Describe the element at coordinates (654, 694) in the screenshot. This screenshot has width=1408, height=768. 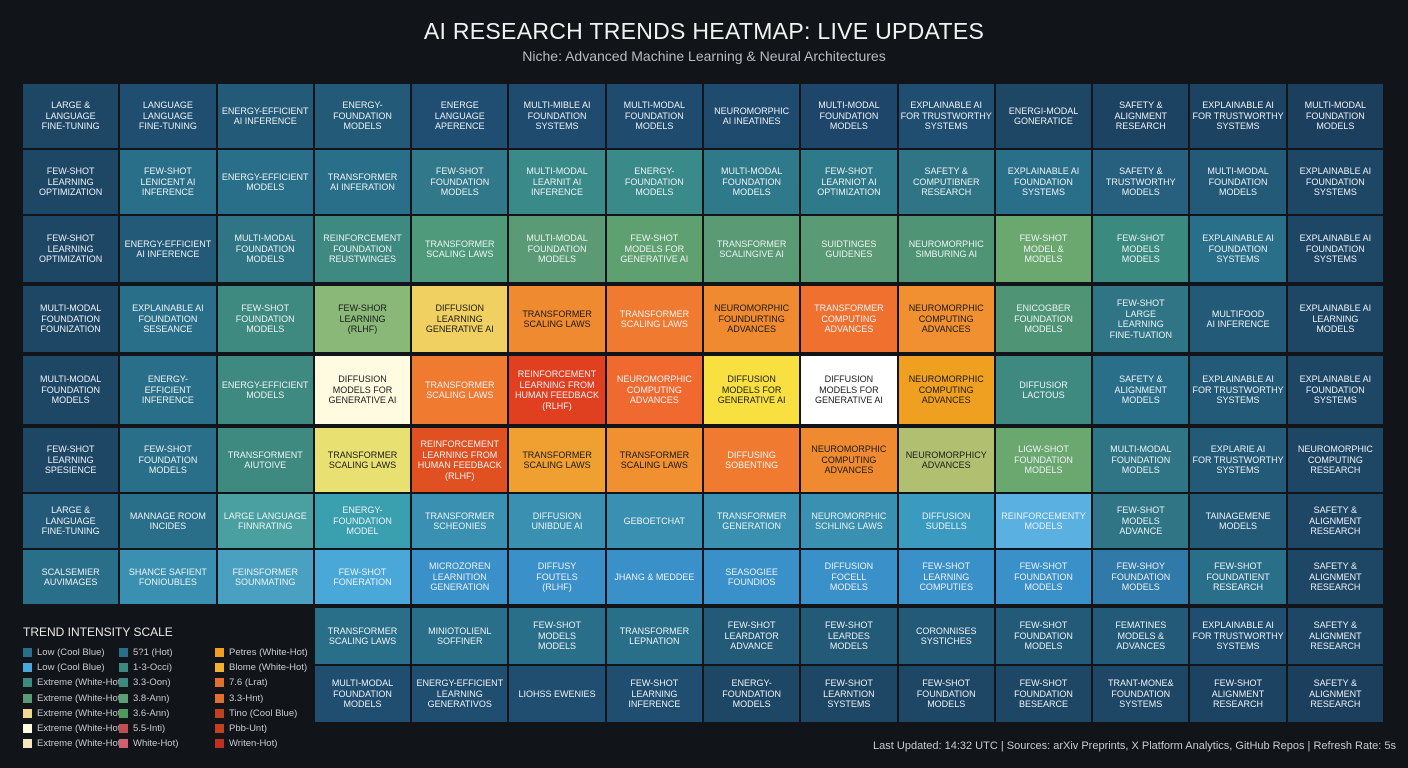
I see `heatmap-cell: FEW-SHOT LEARNING INFERENCE` at that location.